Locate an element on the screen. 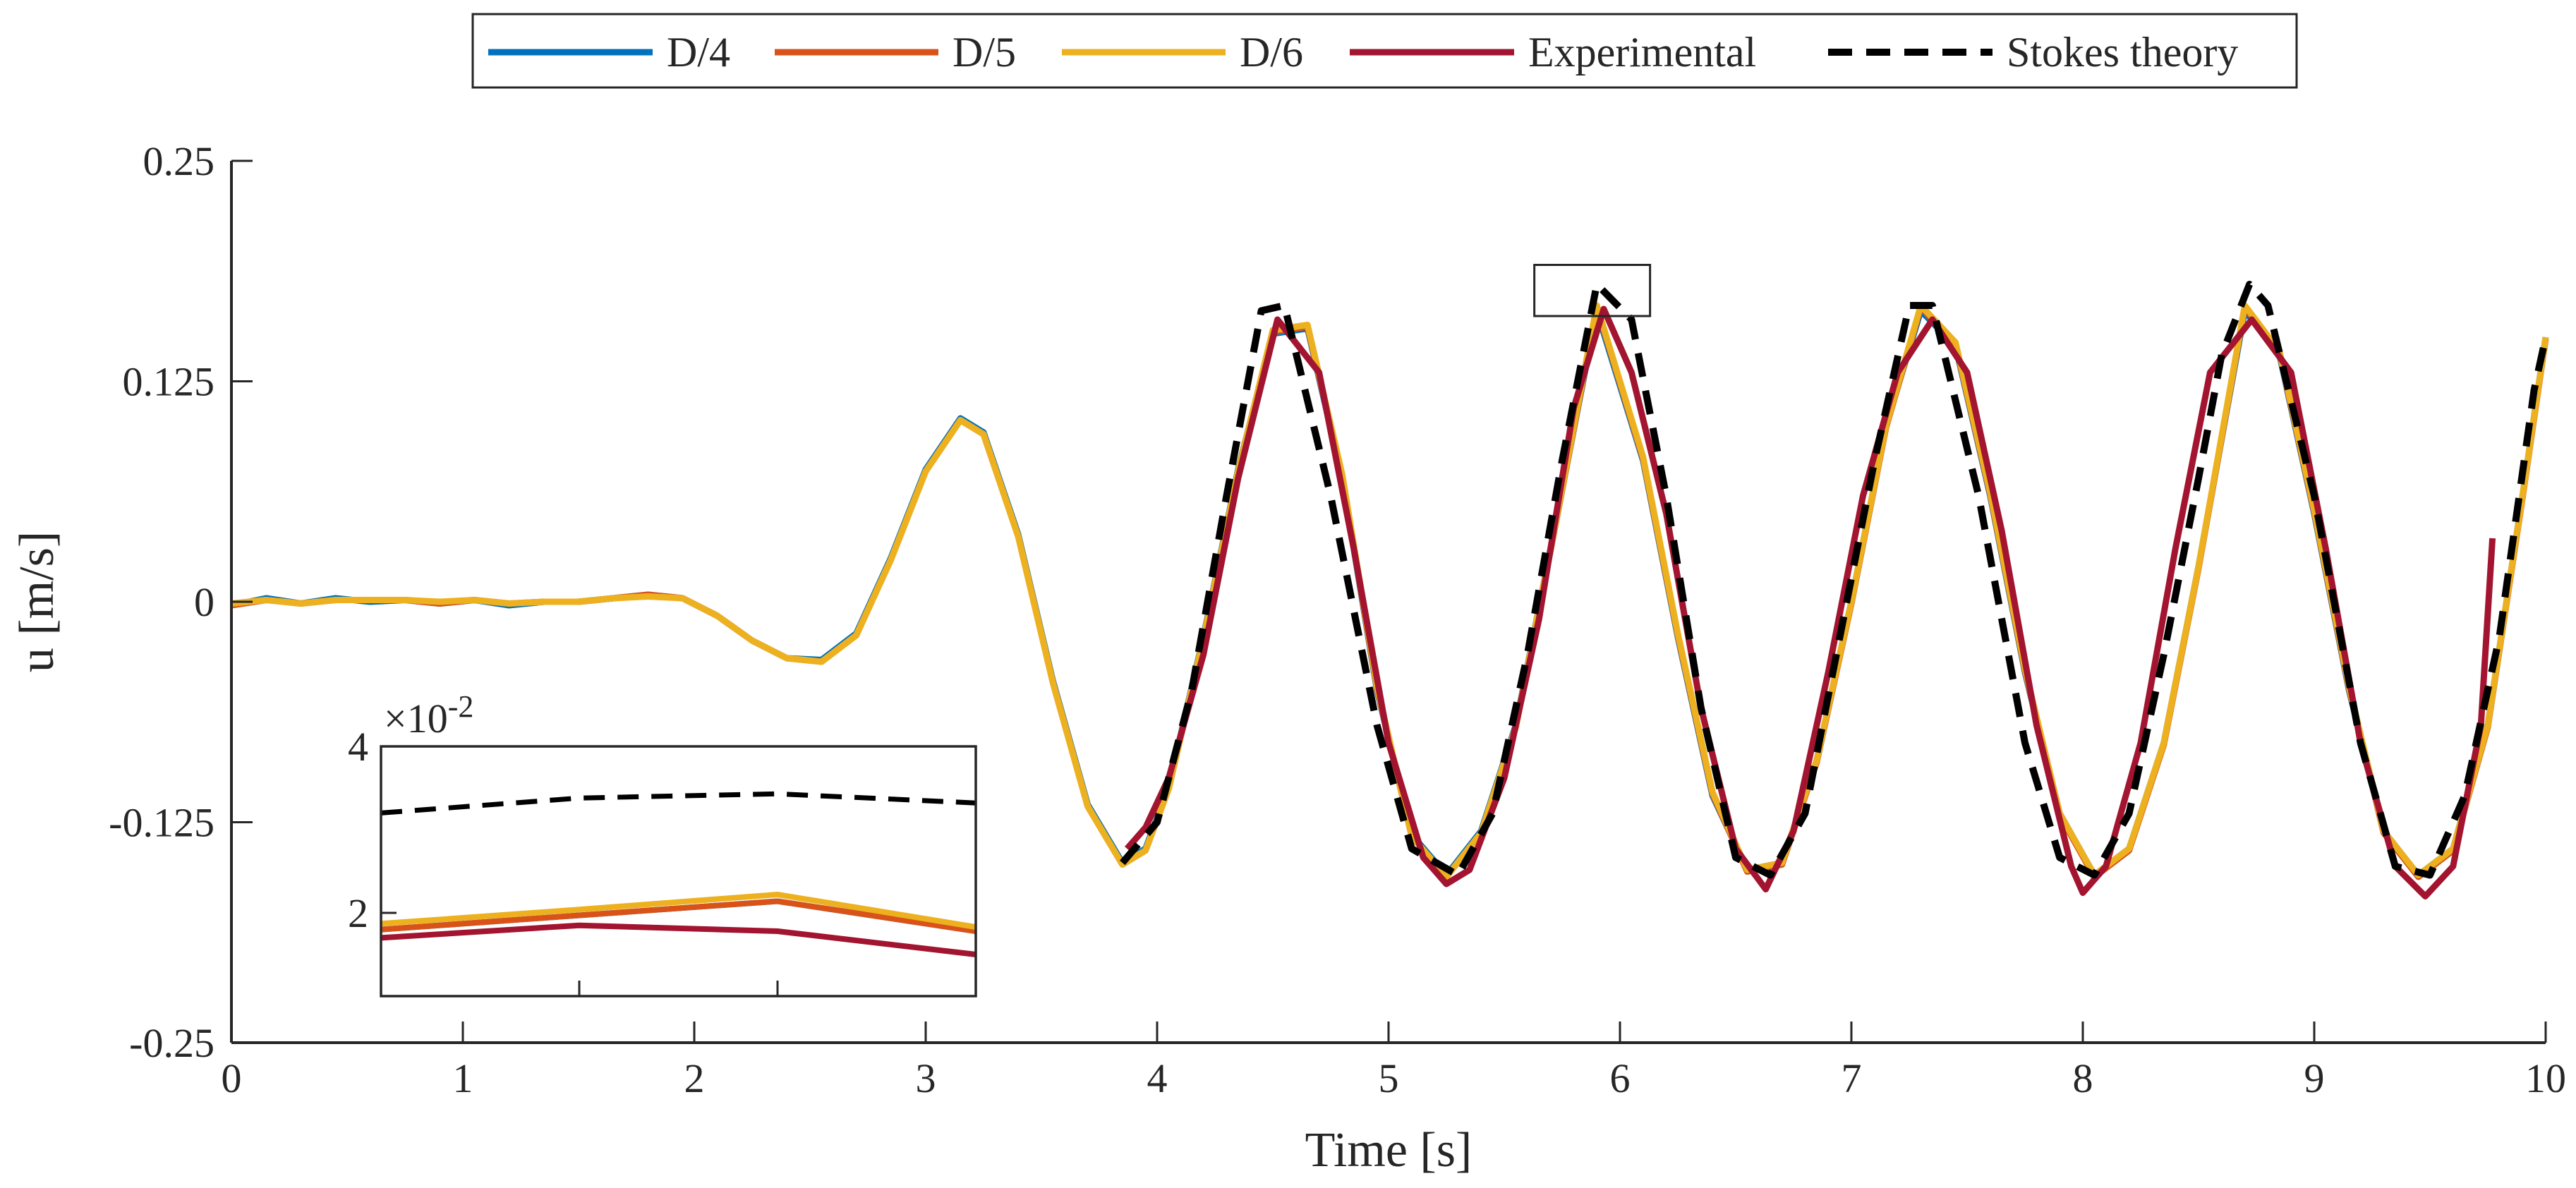  y-tick-label: 0.125 is located at coordinates (169, 382).